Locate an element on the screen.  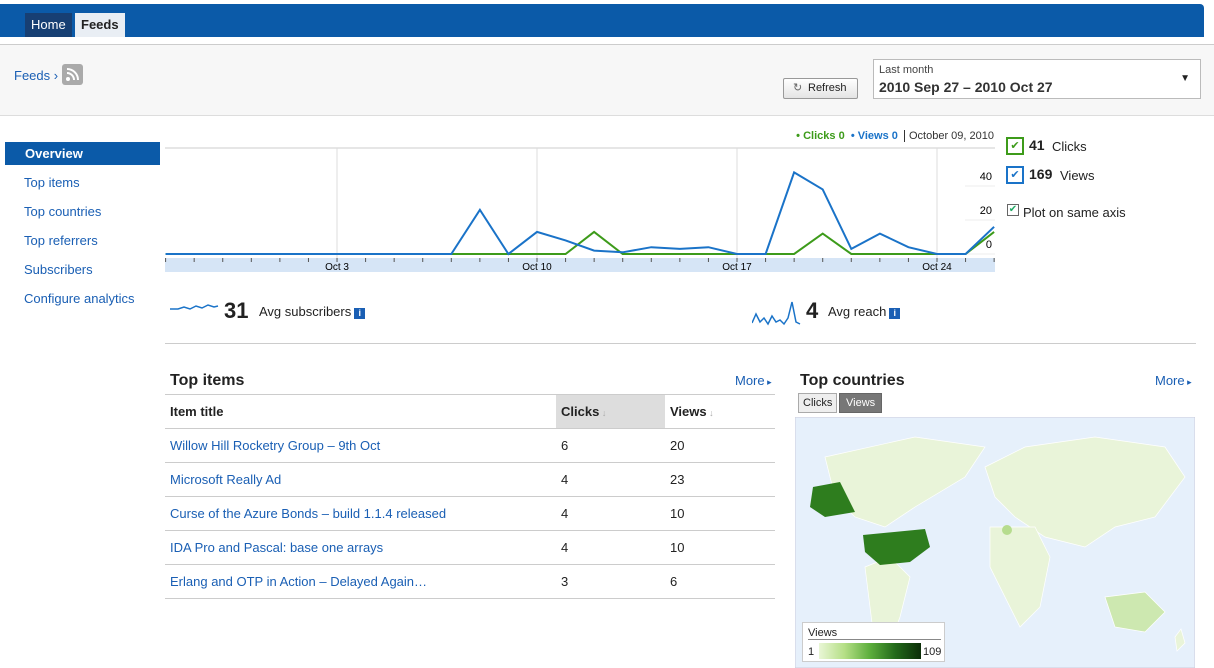
subscribers-sparkline is located at coordinates (194, 307).